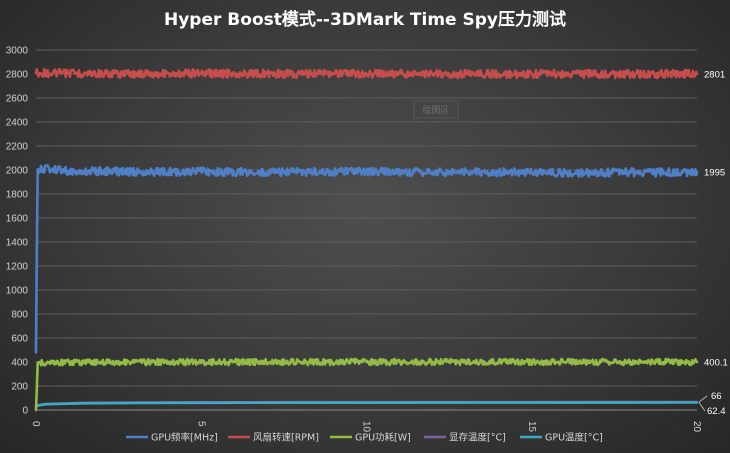  I want to click on y-tick-label: 800, so click(19, 315).